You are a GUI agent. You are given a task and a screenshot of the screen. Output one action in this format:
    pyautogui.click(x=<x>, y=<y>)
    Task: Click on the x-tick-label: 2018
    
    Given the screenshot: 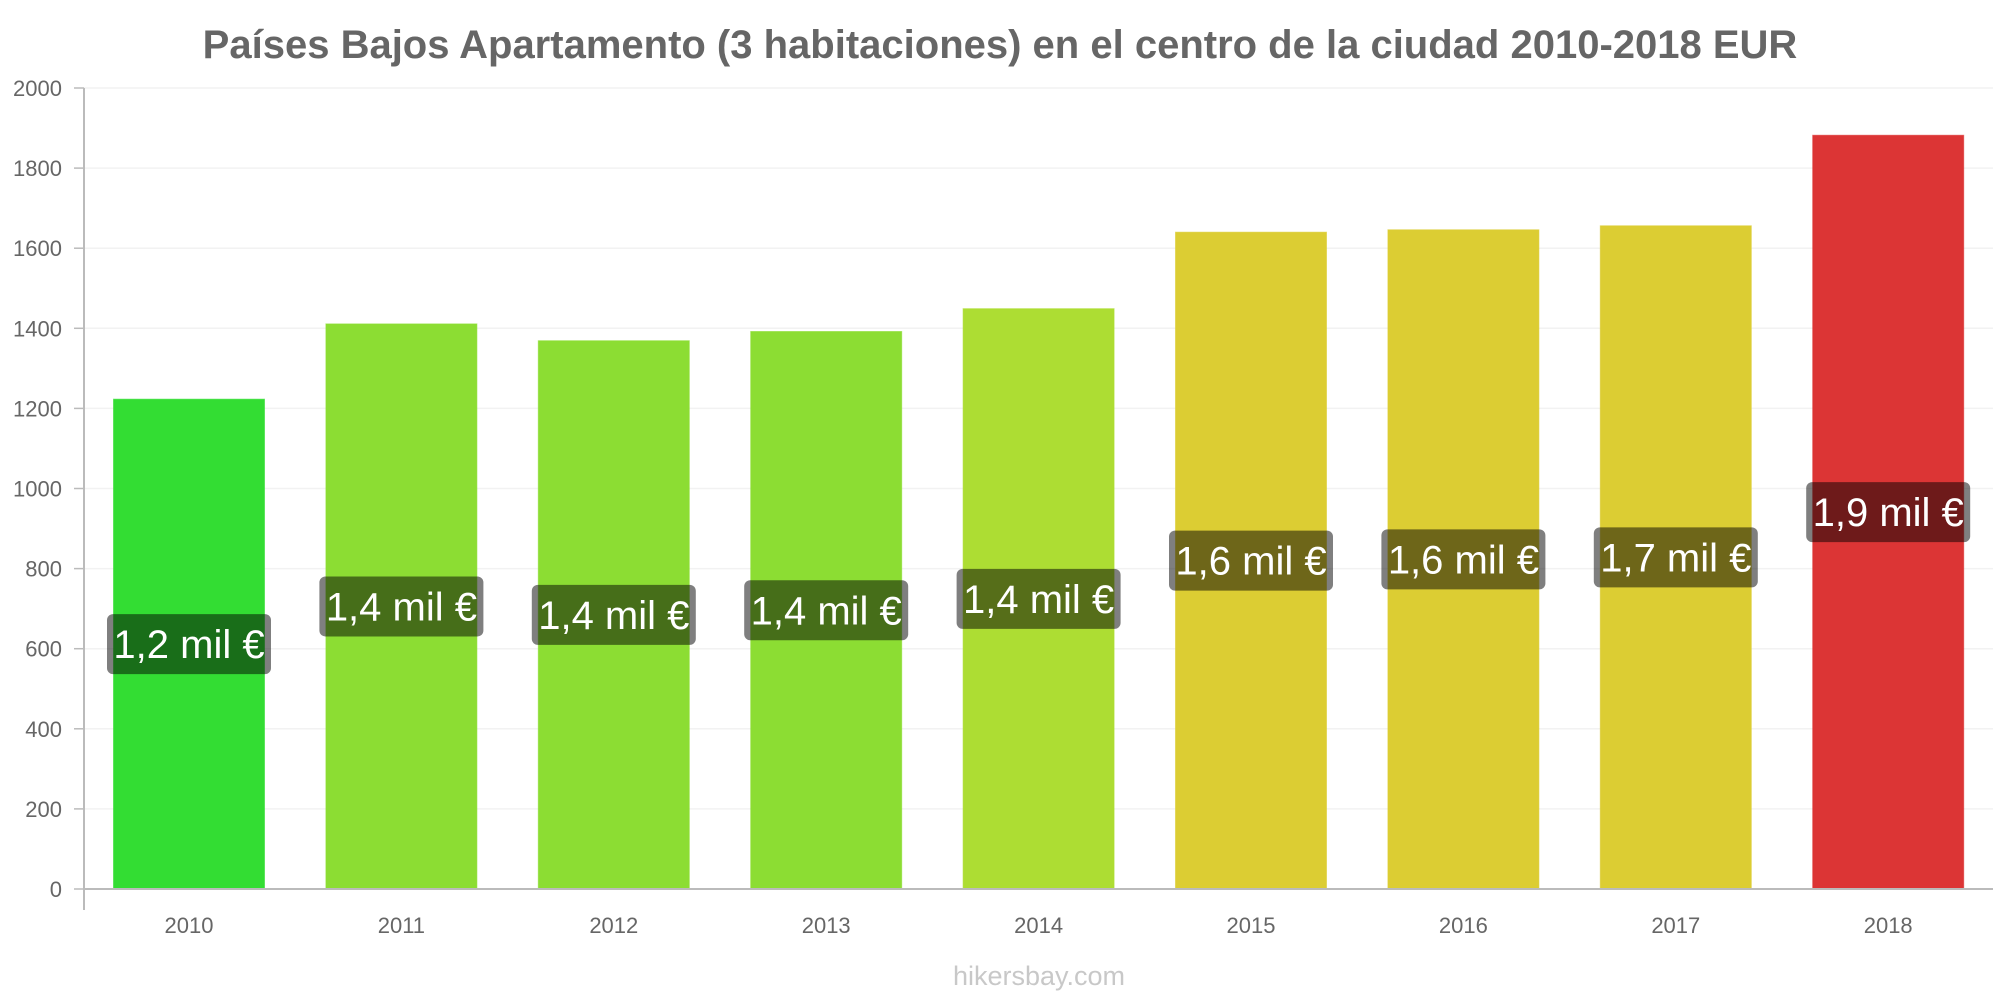 What is the action you would take?
    pyautogui.click(x=1888, y=925)
    